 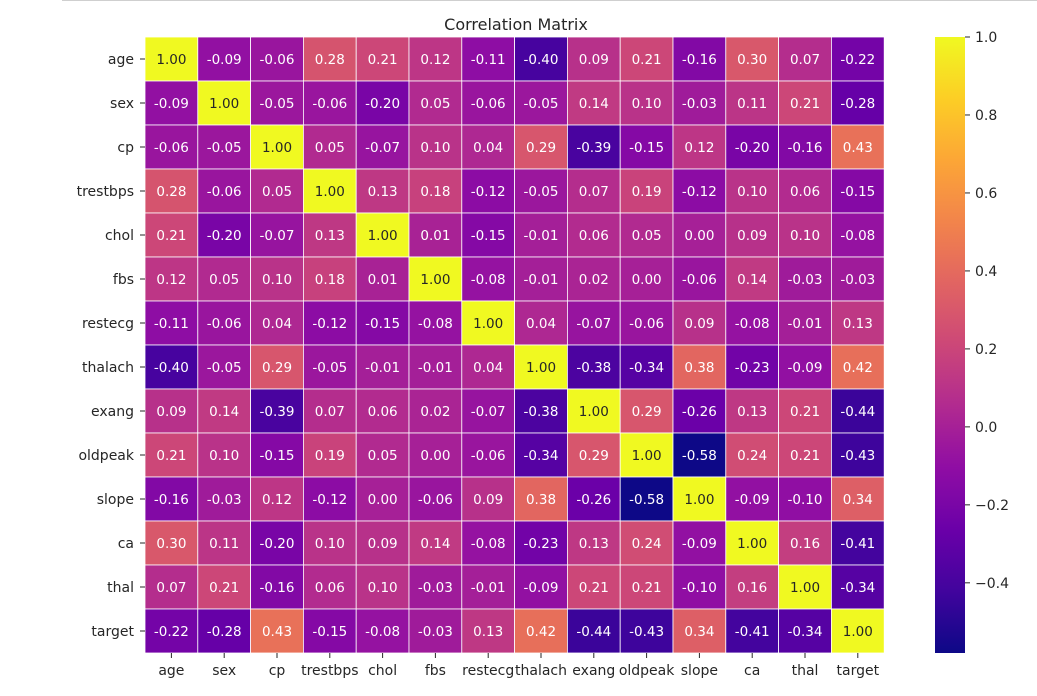 I want to click on cell-value-label: -0.15, so click(x=382, y=324).